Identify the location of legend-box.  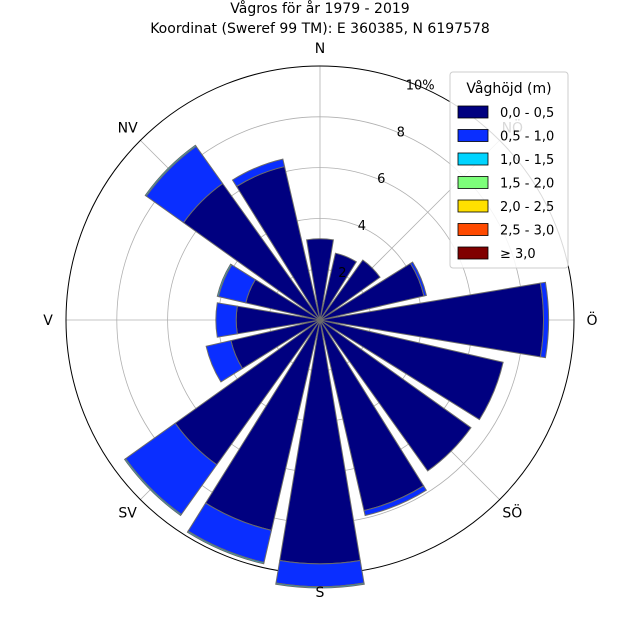
(509, 170).